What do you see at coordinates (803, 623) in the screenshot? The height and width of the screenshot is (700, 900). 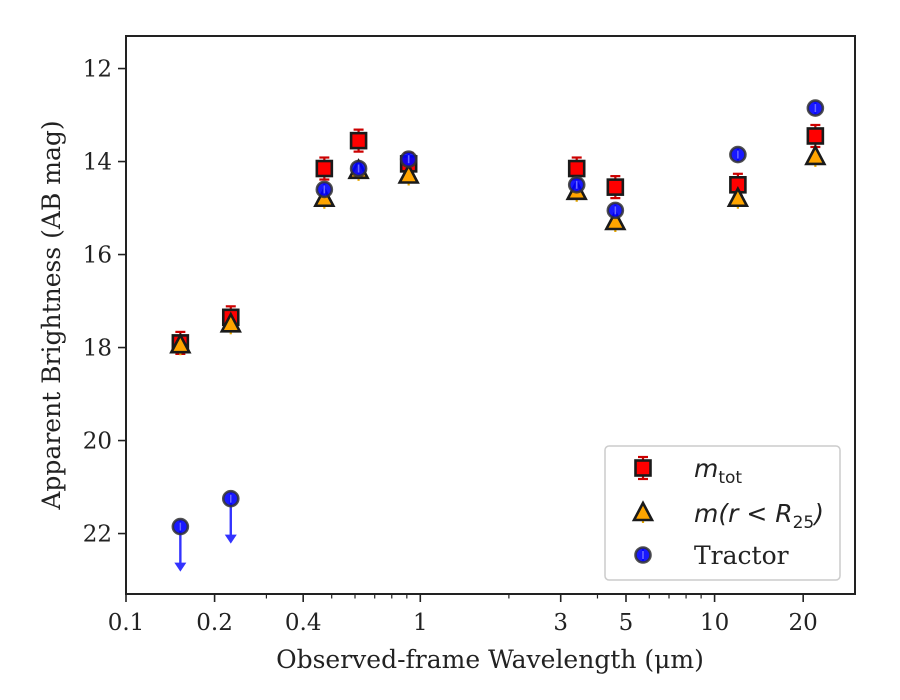 I see `x-tick-label: 20` at bounding box center [803, 623].